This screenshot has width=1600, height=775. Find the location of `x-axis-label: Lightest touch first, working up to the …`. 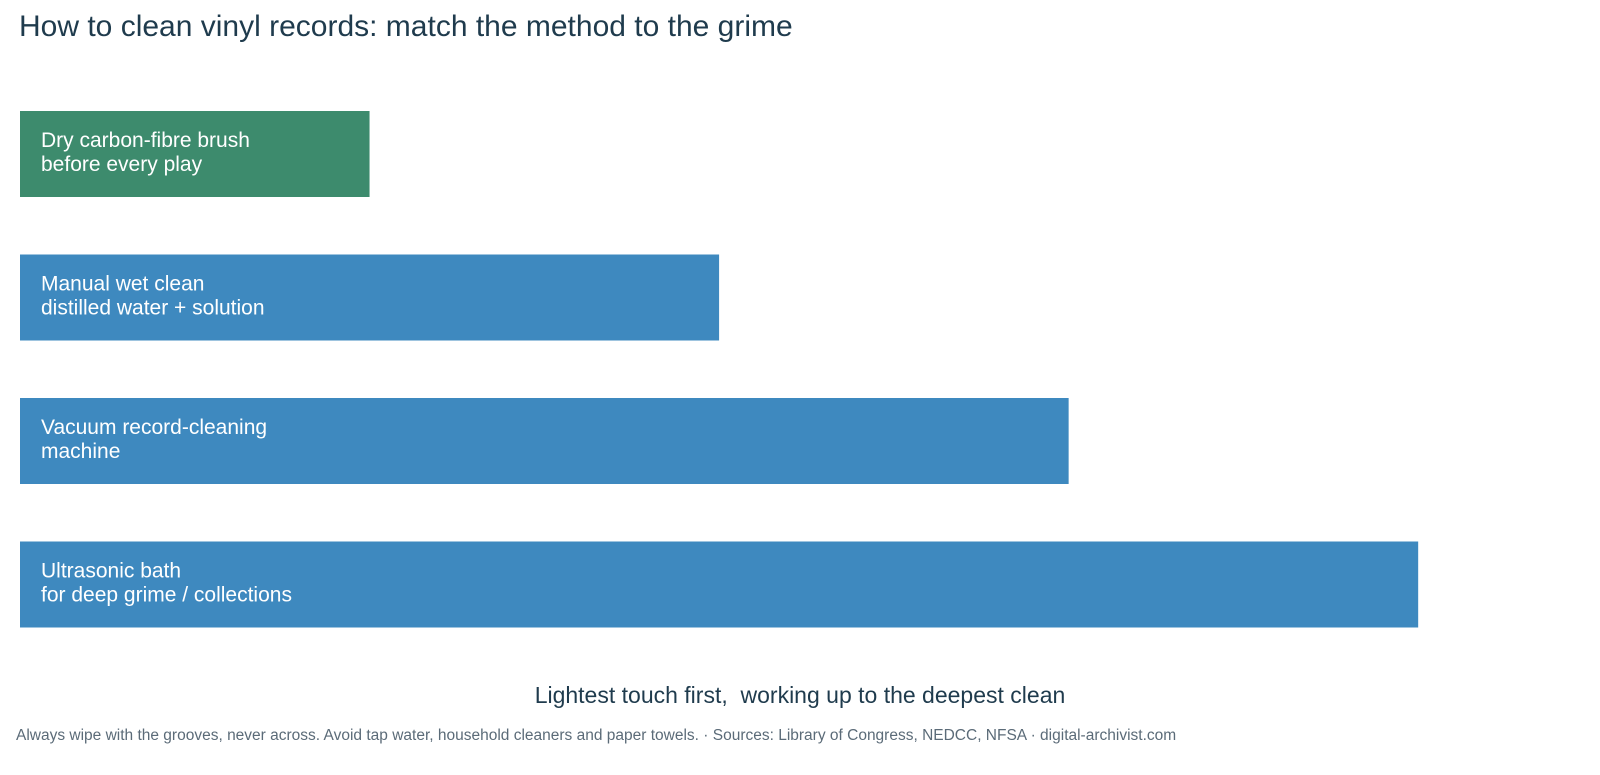

x-axis-label: Lightest touch first, working up to the … is located at coordinates (800, 695).